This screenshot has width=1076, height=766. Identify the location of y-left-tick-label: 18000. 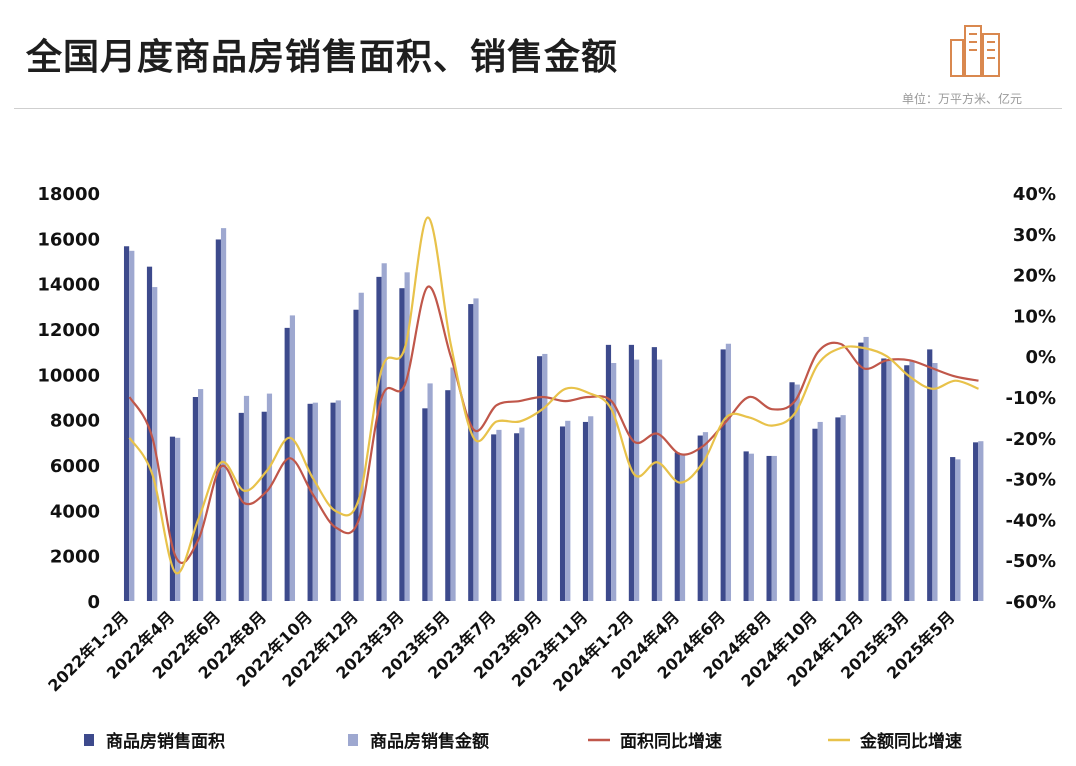
(68, 194).